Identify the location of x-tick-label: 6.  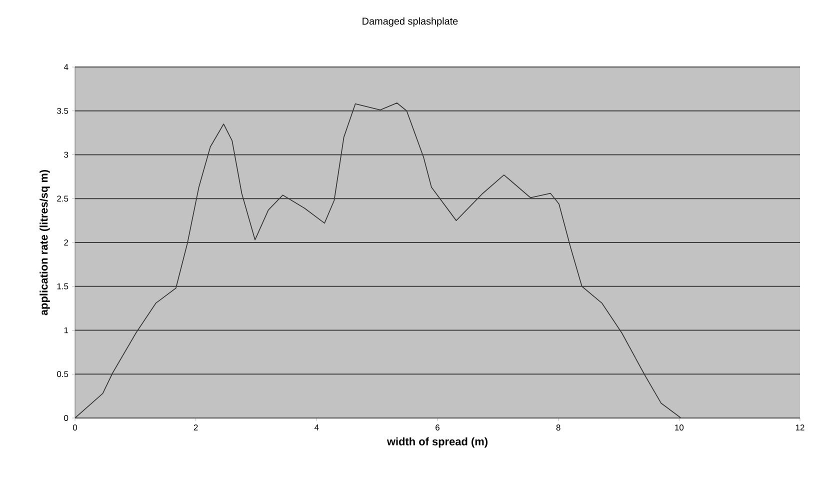
(438, 427).